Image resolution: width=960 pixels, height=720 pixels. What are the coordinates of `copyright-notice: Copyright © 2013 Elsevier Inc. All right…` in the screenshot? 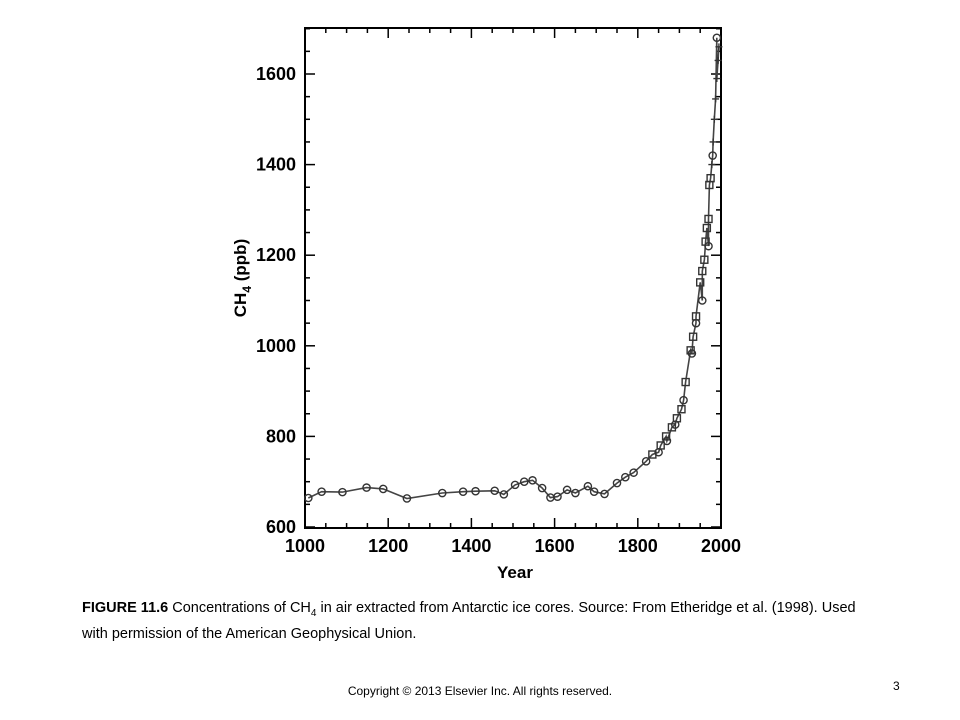 It's located at (480, 691).